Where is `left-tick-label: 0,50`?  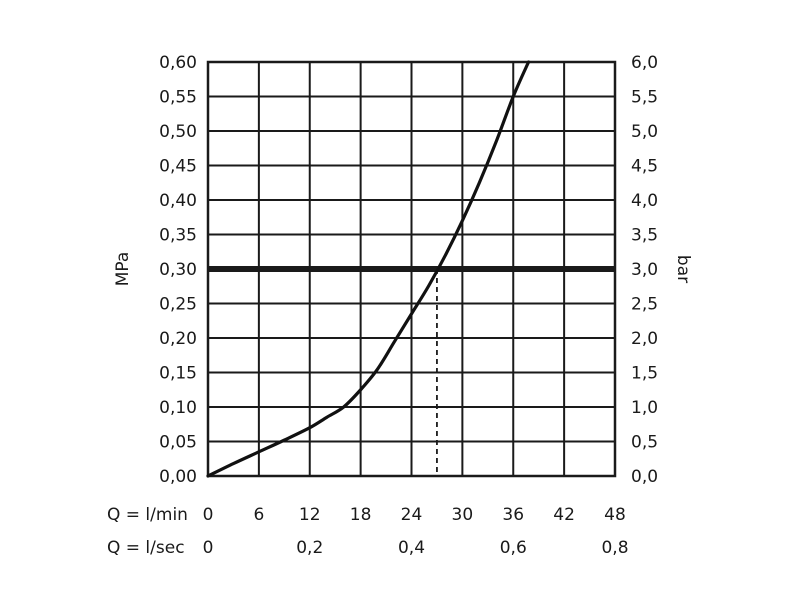 left-tick-label: 0,50 is located at coordinates (178, 132).